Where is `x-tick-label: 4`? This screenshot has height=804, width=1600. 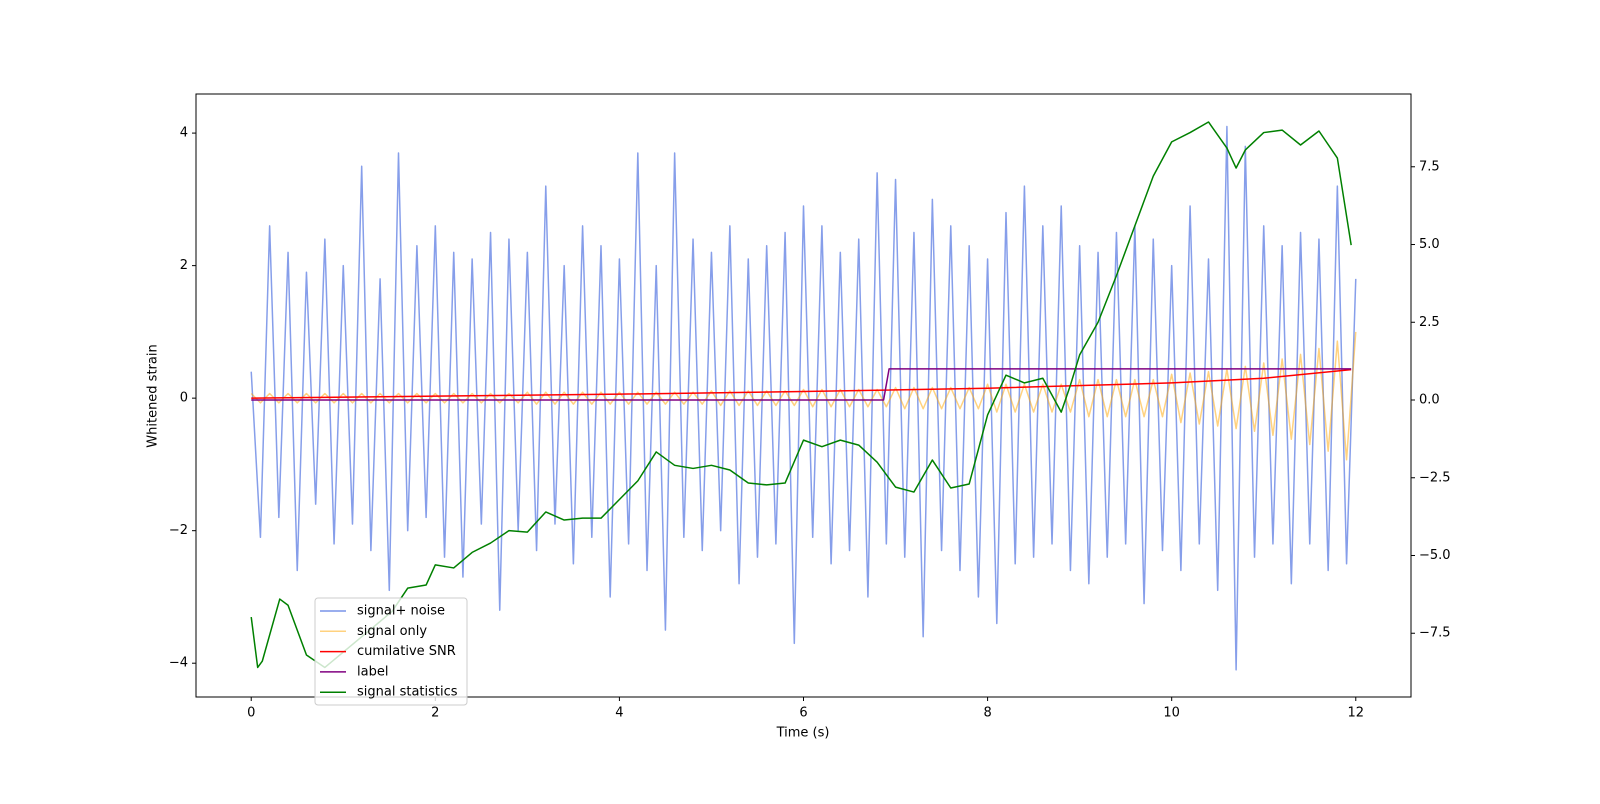
x-tick-label: 4 is located at coordinates (619, 713).